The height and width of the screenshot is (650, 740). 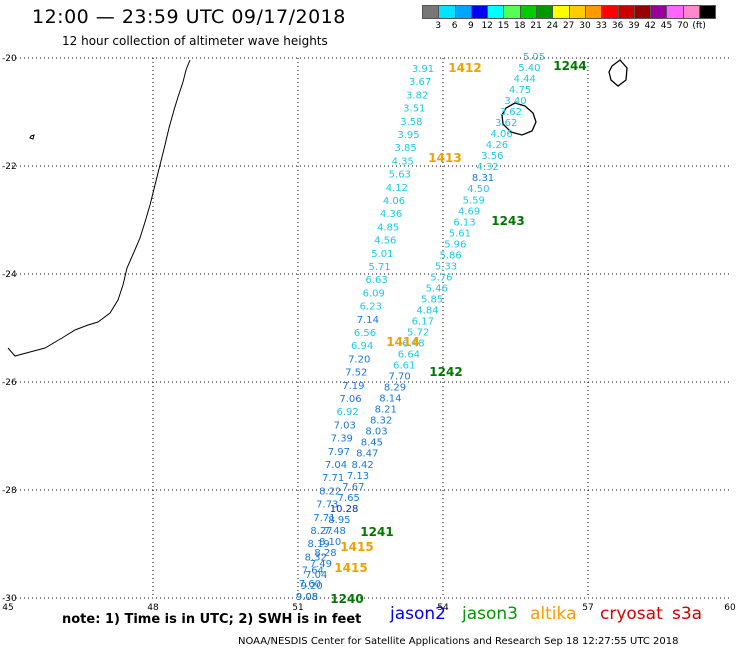 What do you see at coordinates (444, 158) in the screenshot?
I see `pass-number-label: 1413` at bounding box center [444, 158].